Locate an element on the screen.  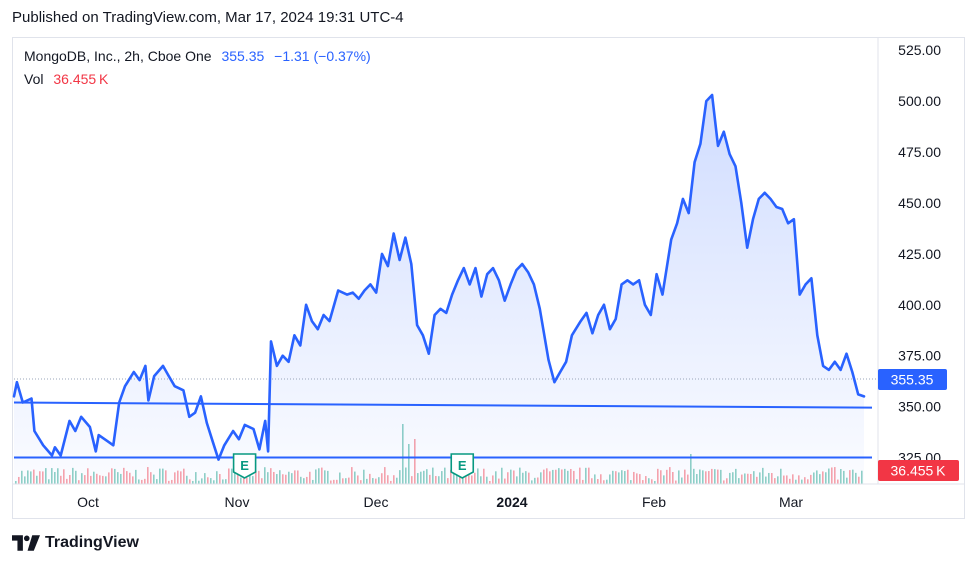
trend-lines is located at coordinates (443, 430).